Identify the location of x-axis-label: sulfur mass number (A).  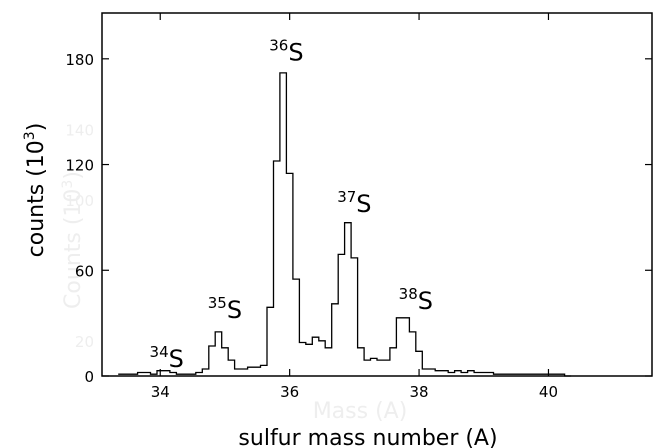
(367, 437).